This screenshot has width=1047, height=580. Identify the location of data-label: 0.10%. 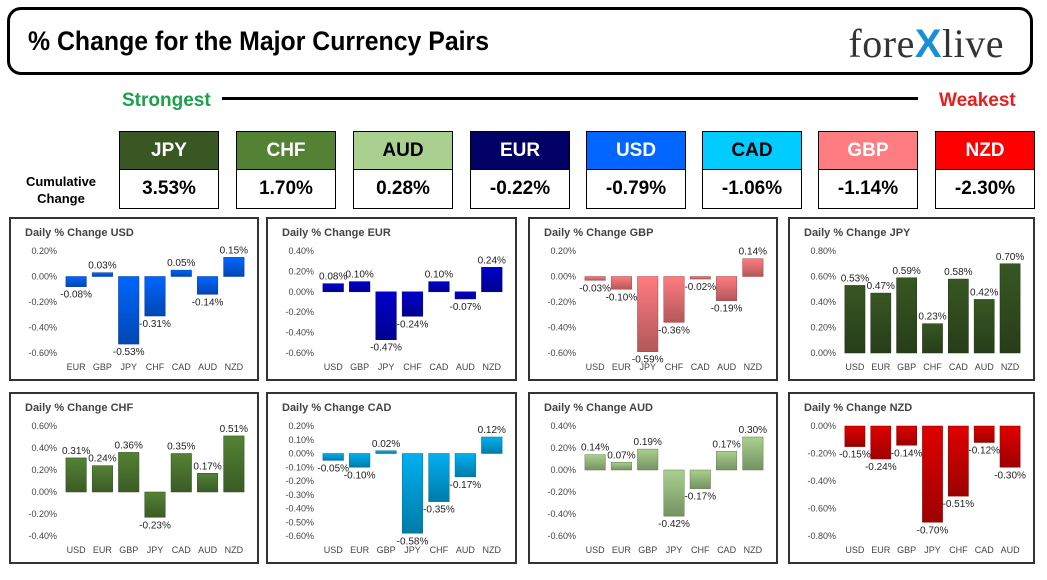
(359, 275).